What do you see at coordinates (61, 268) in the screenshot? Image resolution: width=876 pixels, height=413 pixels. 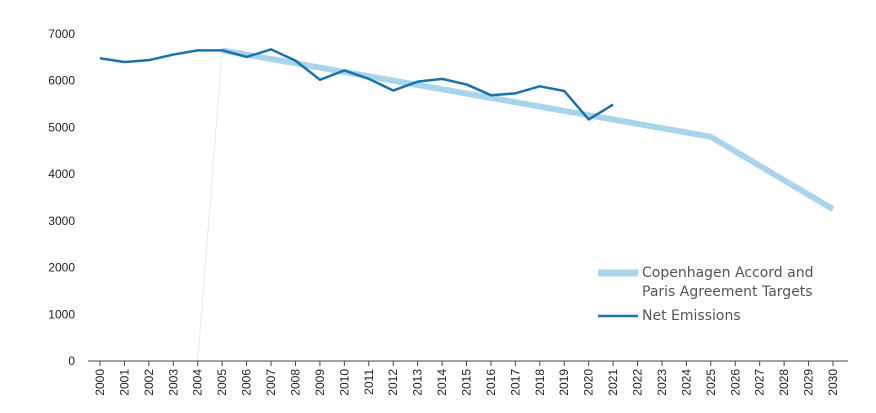 I see `y-tick-label: 2000` at bounding box center [61, 268].